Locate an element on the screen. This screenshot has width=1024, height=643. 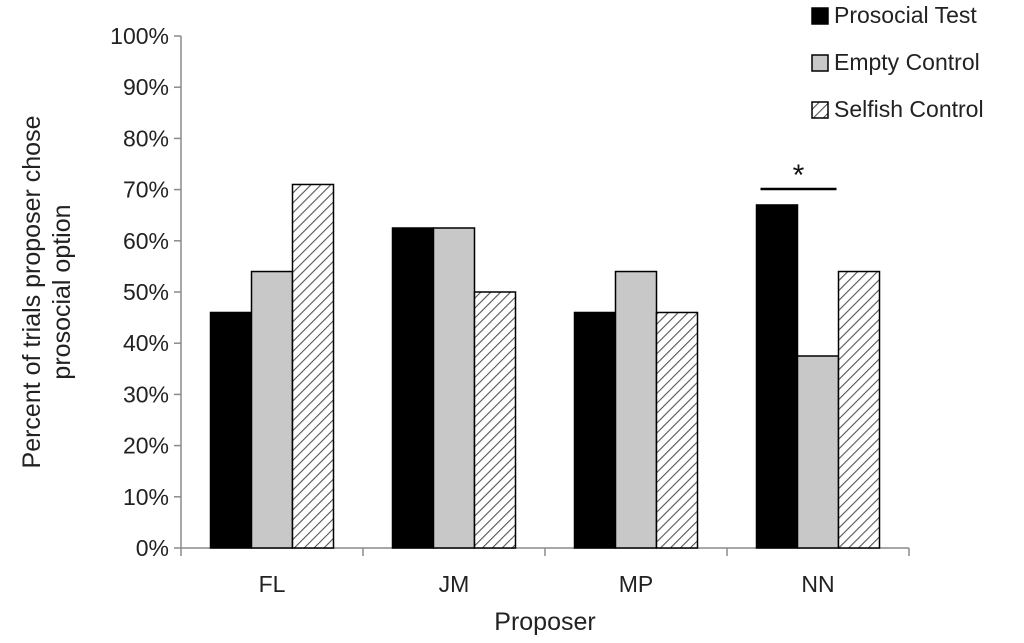
x-tick-label: MP is located at coordinates (636, 584).